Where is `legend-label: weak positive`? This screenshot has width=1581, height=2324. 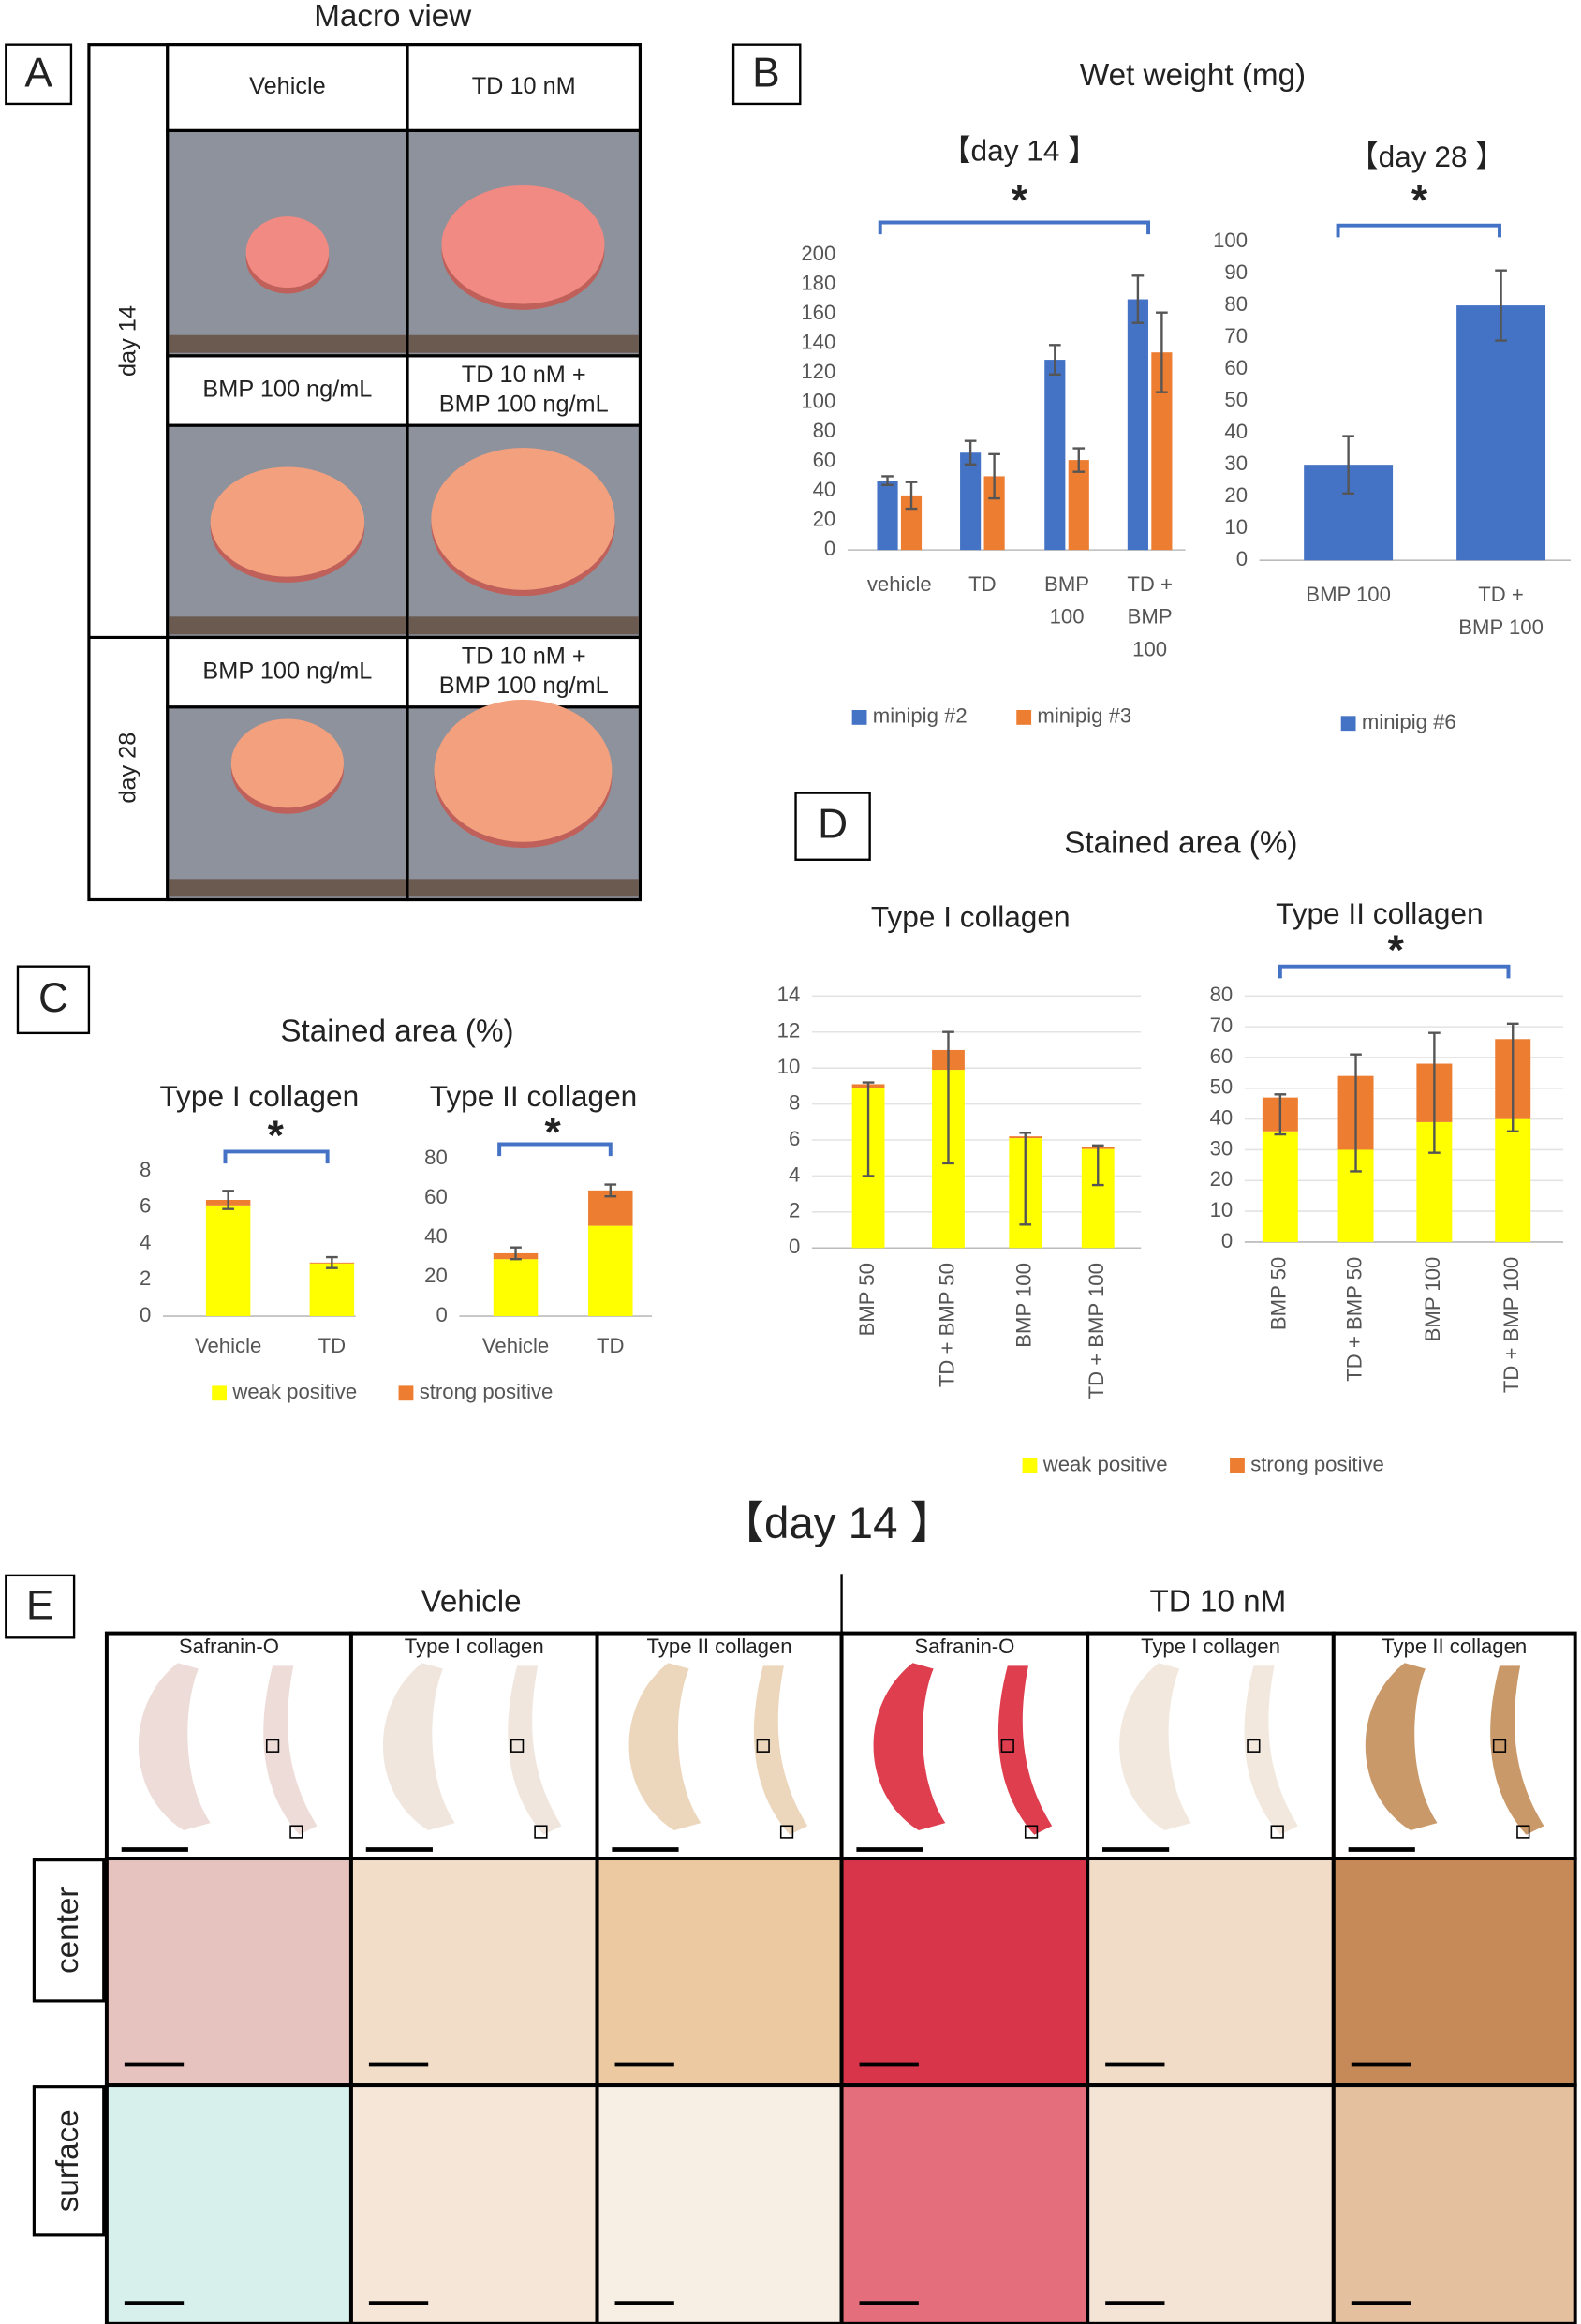
legend-label: weak positive is located at coordinates (294, 1391).